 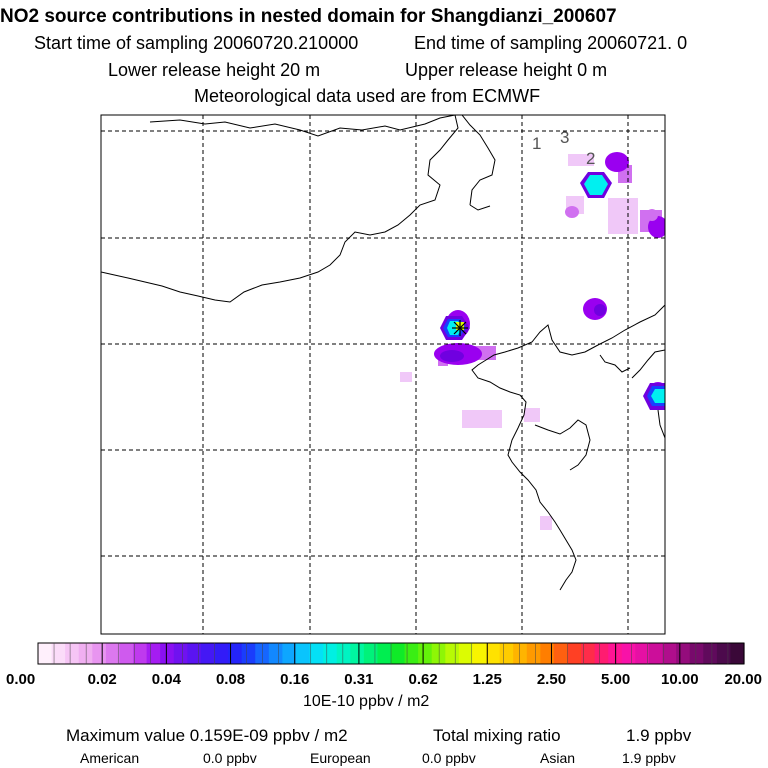 What do you see at coordinates (230, 679) in the screenshot?
I see `colorbar-tick-label: 0.08` at bounding box center [230, 679].